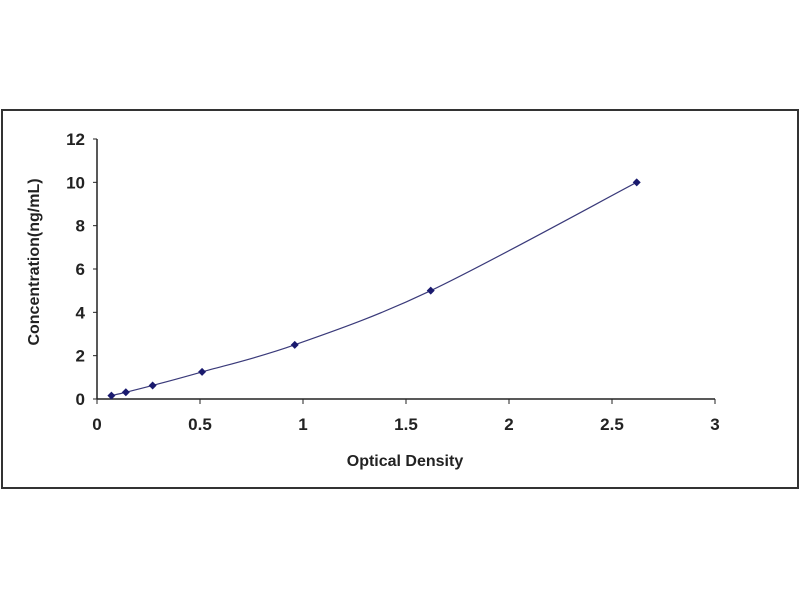  Describe the element at coordinates (80, 226) in the screenshot. I see `y-tick-label: 8` at that location.